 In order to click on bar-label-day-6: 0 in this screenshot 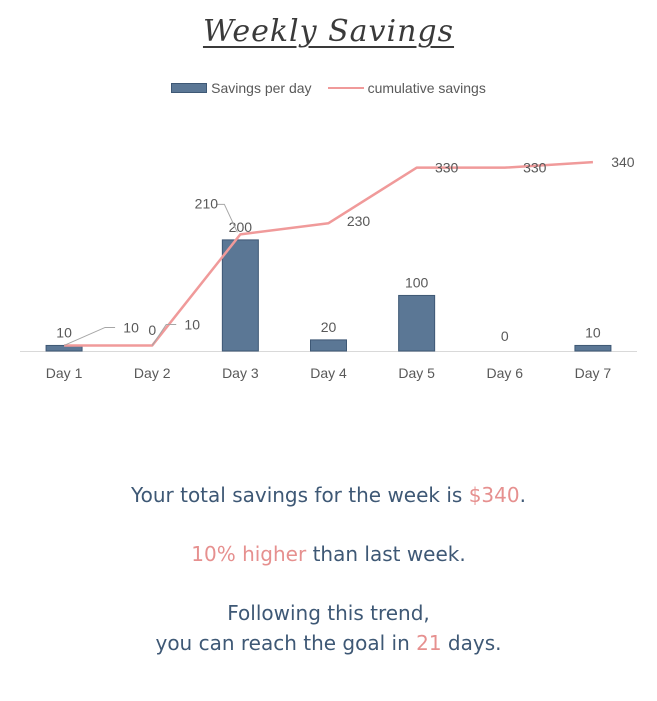, I will do `click(505, 336)`.